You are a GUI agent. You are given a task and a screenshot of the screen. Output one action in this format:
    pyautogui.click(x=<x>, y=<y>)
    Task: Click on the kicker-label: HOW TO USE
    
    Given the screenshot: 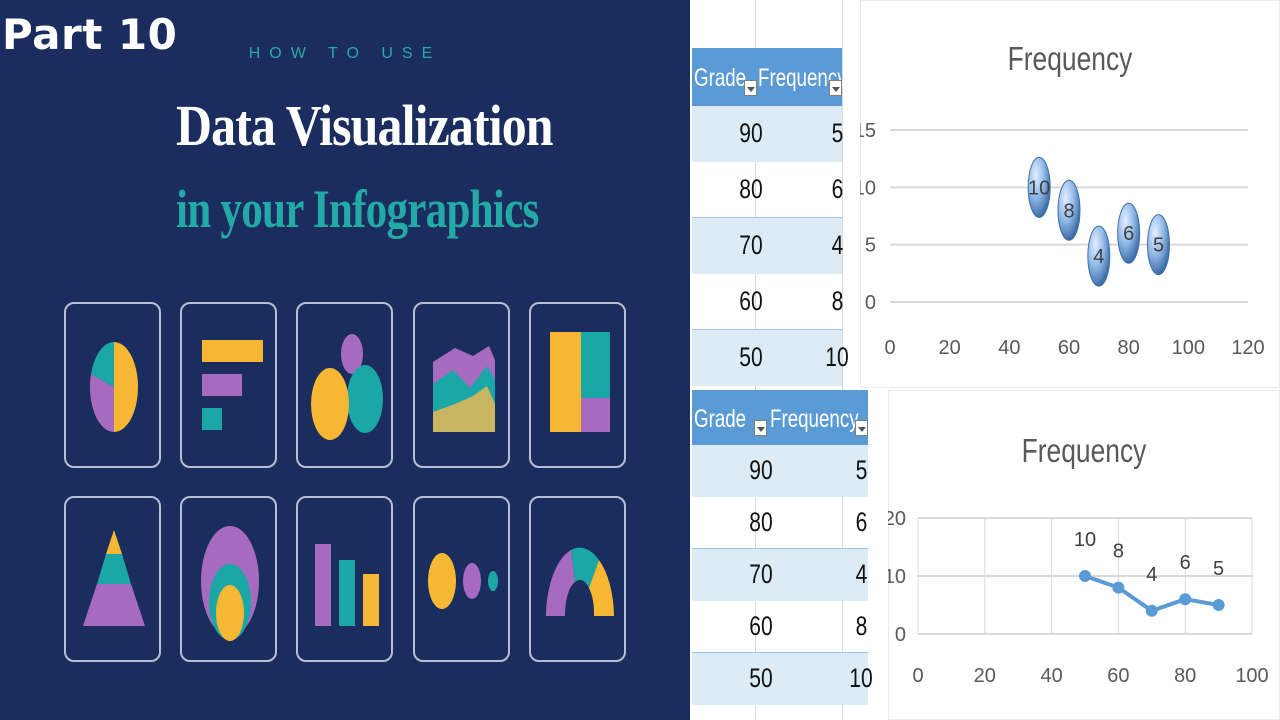 What is the action you would take?
    pyautogui.click(x=345, y=53)
    